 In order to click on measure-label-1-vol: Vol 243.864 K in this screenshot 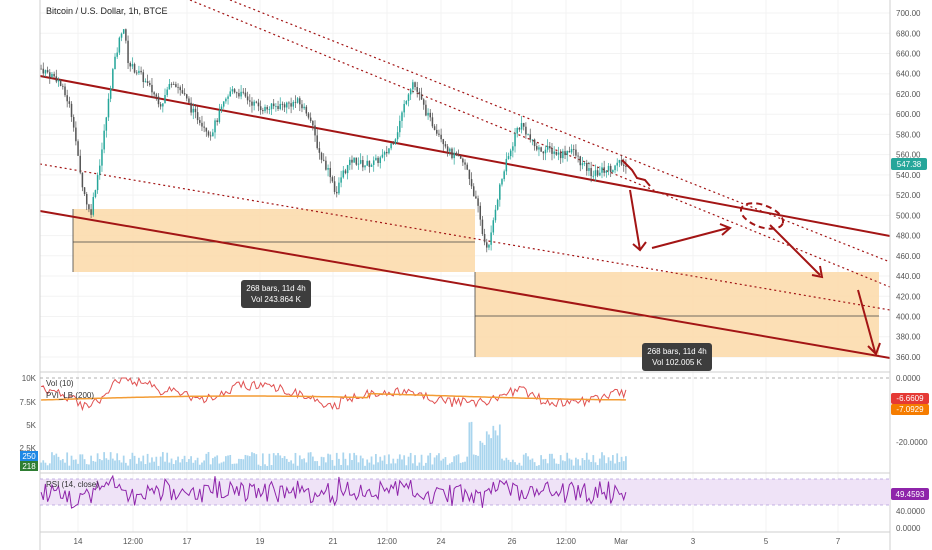, I will do `click(276, 299)`.